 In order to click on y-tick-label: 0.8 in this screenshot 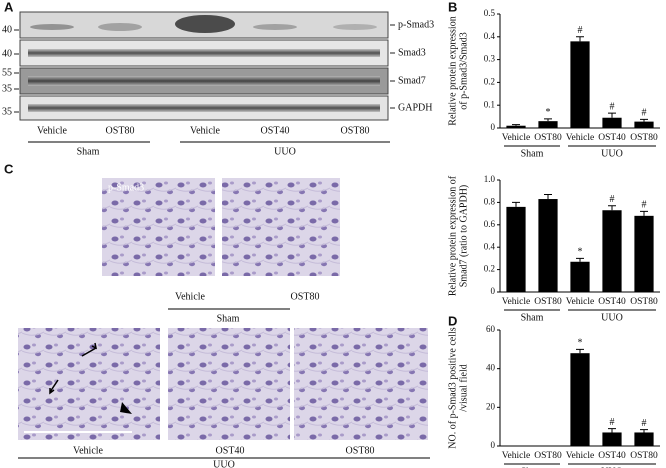, I will do `click(490, 201)`.